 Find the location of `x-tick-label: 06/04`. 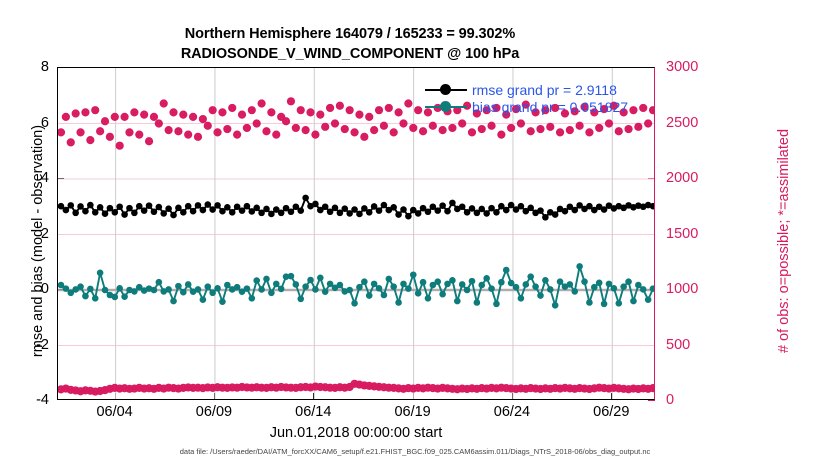

x-tick-label: 06/04 is located at coordinates (114, 412).